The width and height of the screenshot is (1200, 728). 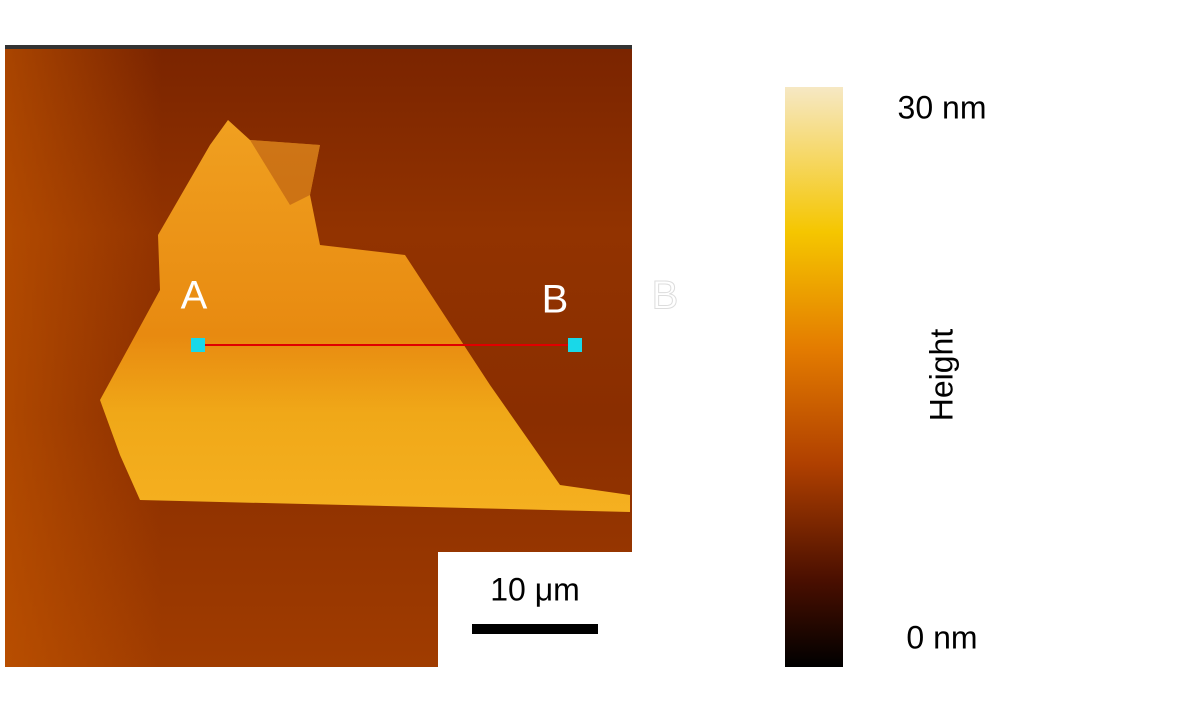 What do you see at coordinates (535, 589) in the screenshot?
I see `scale-bar-label: 10 μm` at bounding box center [535, 589].